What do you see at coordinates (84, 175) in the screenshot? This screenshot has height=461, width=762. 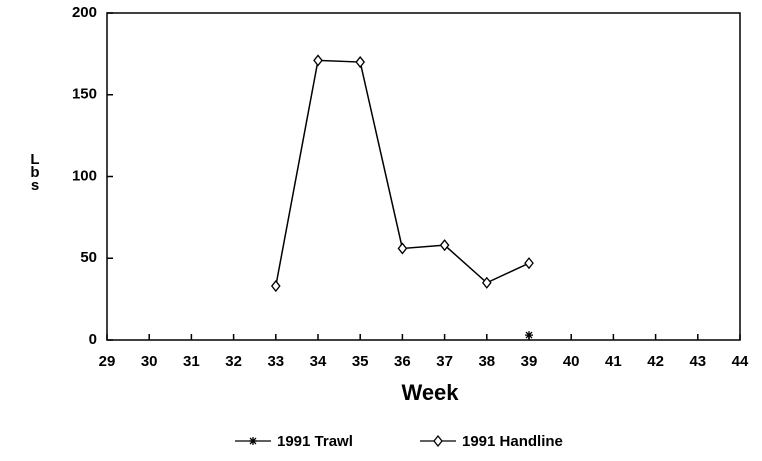 I see `y-tick-label: 100` at bounding box center [84, 175].